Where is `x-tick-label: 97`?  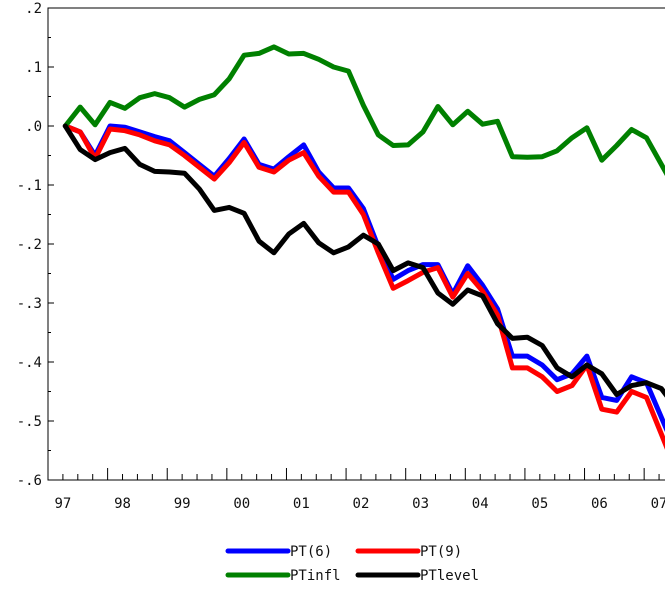 x-tick-label: 97 is located at coordinates (62, 504).